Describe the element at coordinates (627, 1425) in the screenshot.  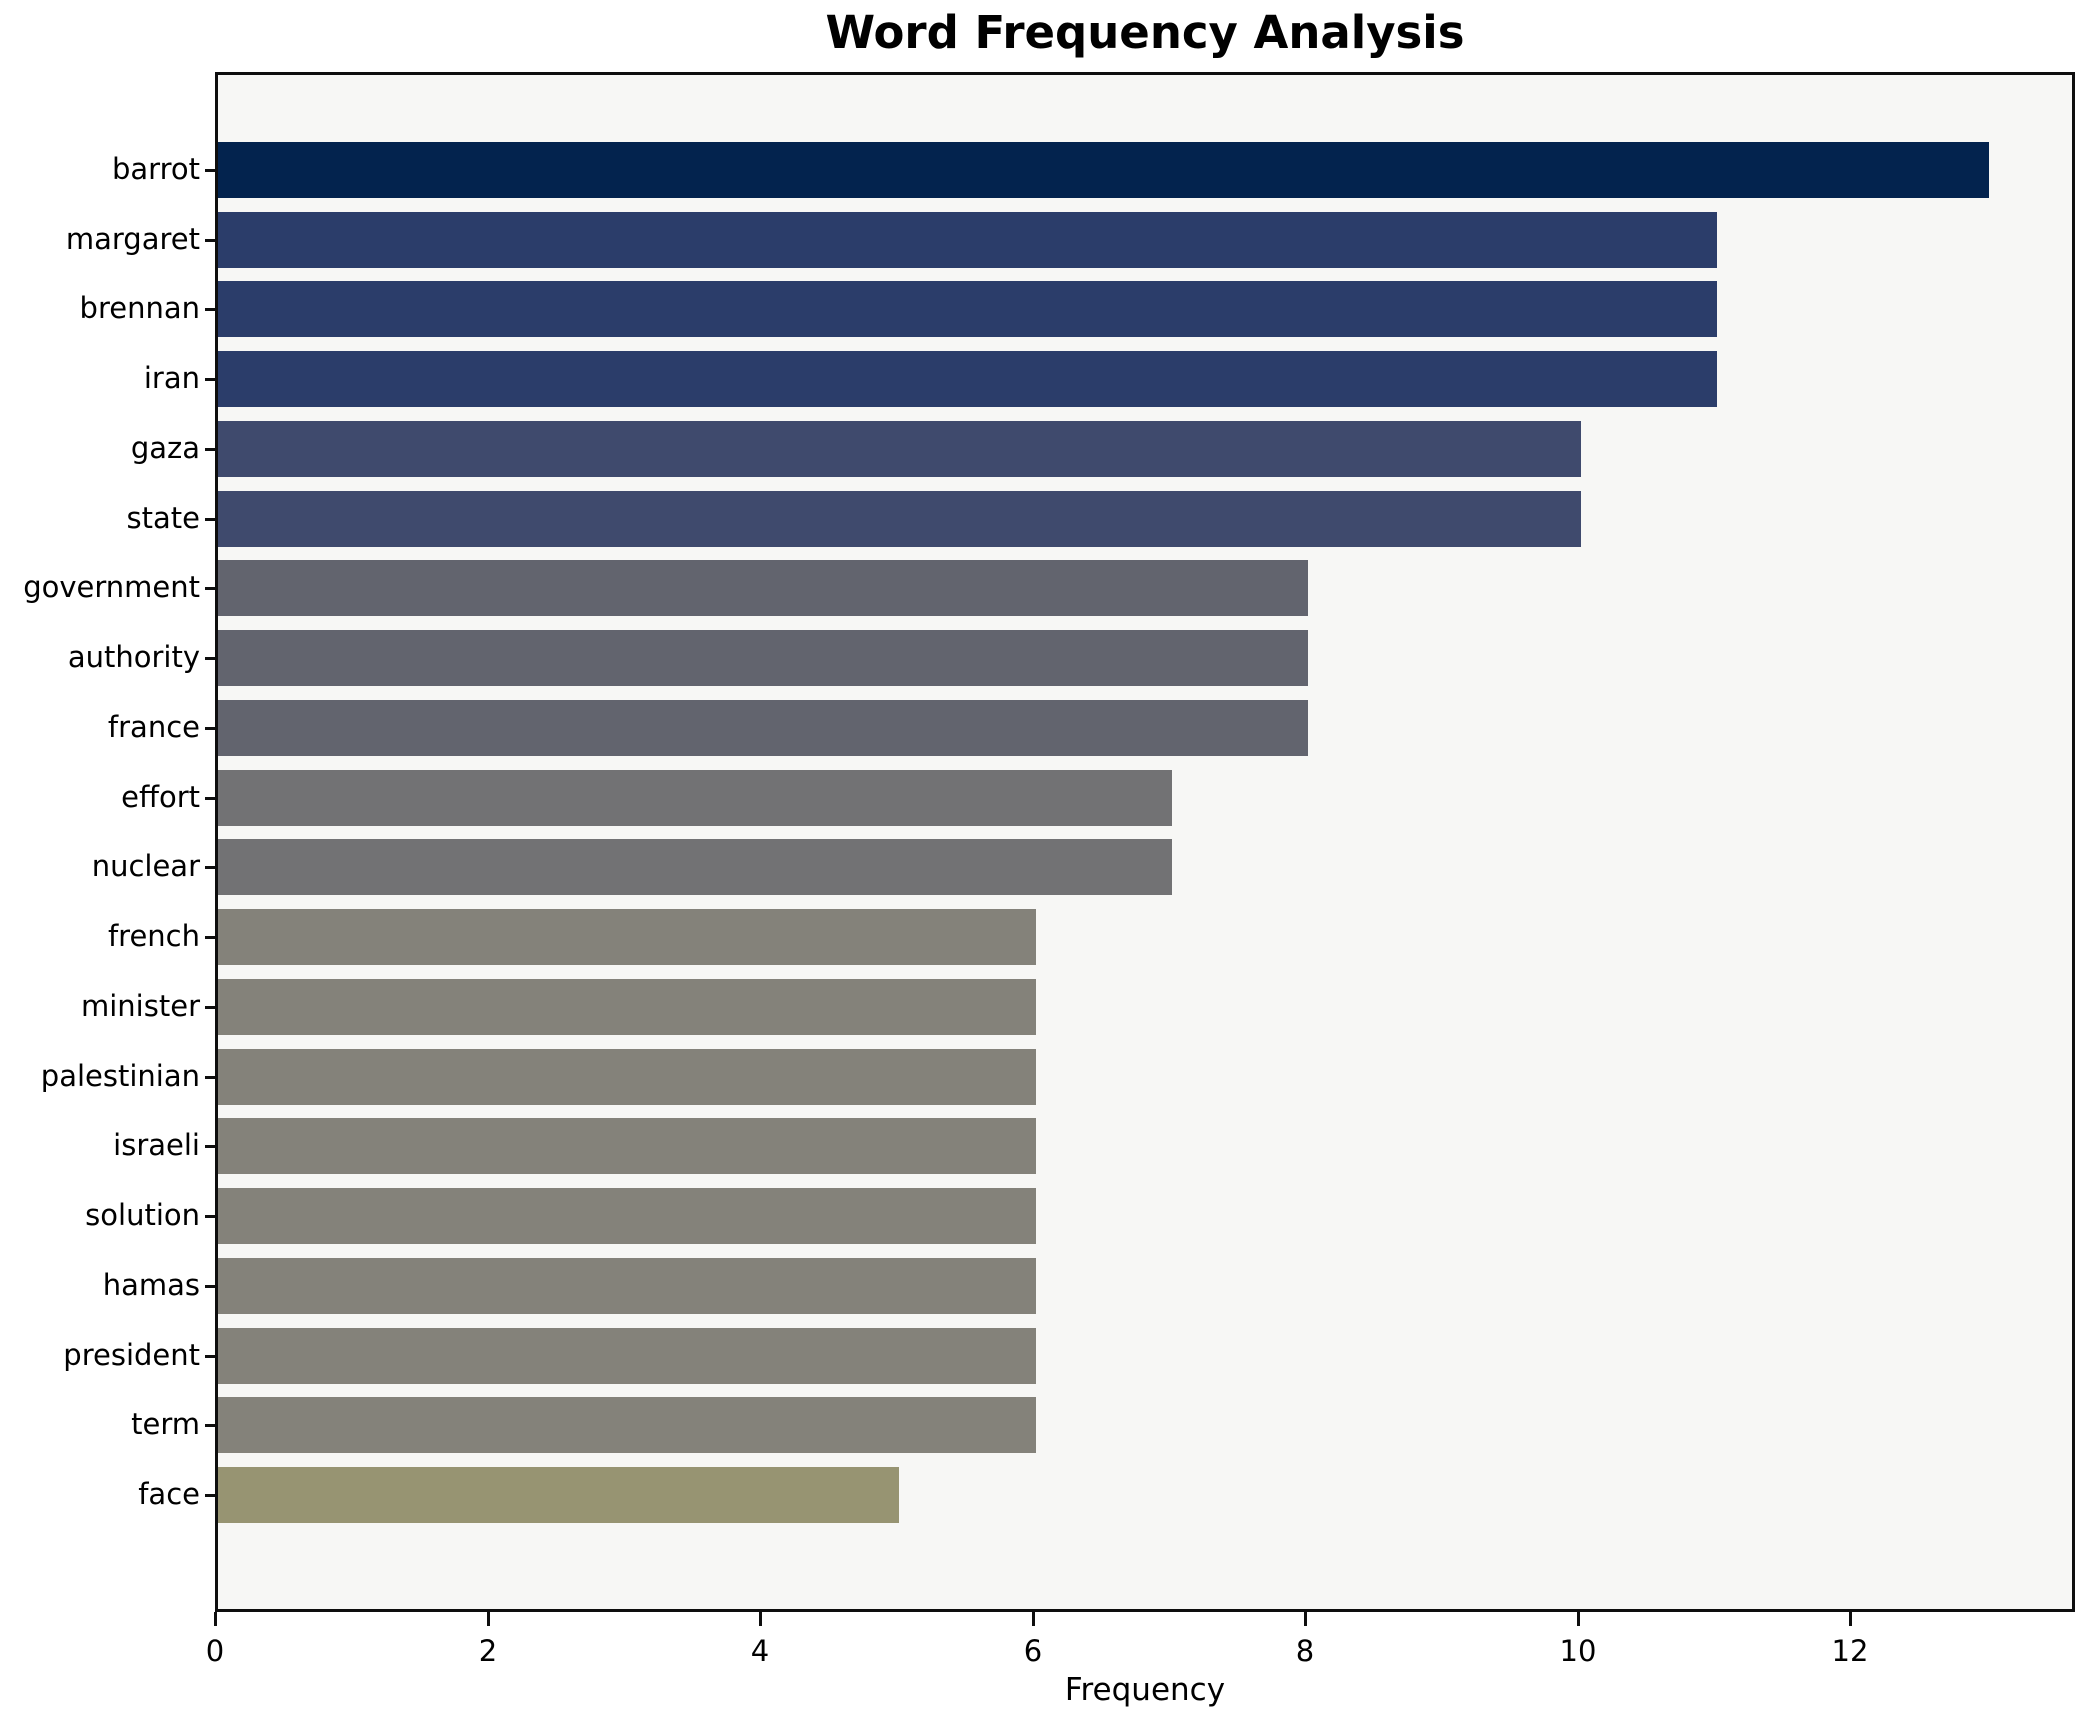
I see `bar-term` at that location.